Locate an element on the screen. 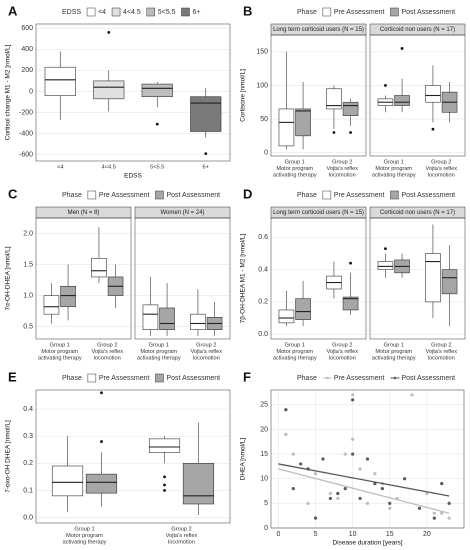 The image size is (470, 550). x-tick-label: 0 is located at coordinates (278, 534).